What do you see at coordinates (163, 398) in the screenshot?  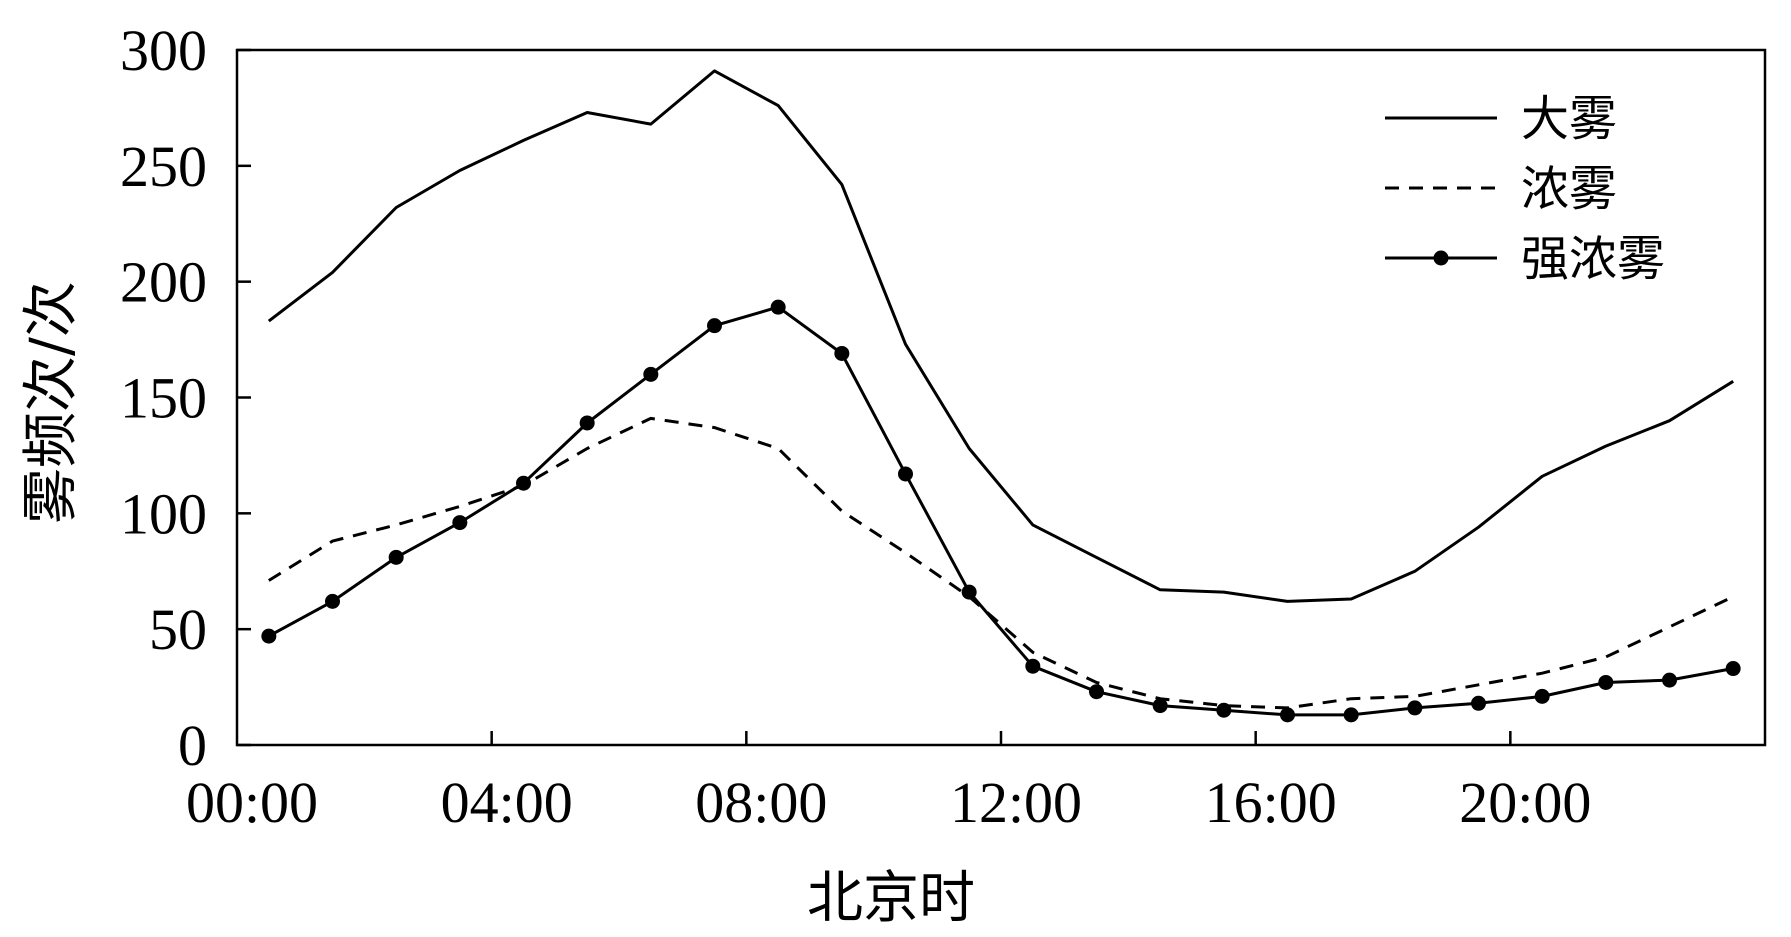 I see `y-tick-label: 150` at bounding box center [163, 398].